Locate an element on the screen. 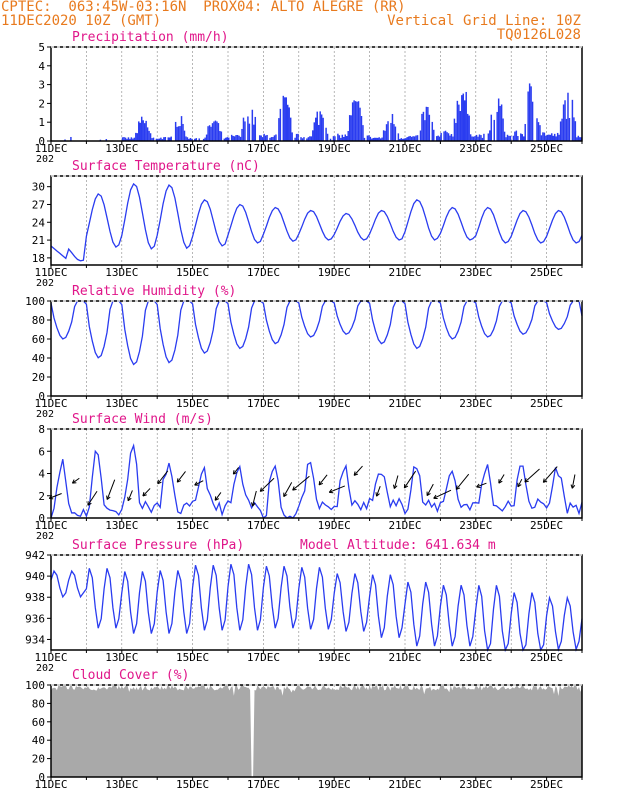 This screenshot has height=800, width=618. y-tick-label: 938 is located at coordinates (35, 597).